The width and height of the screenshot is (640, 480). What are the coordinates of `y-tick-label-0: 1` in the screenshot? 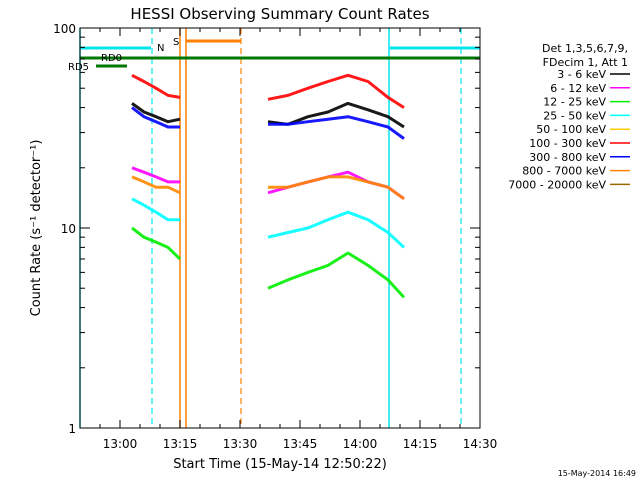 It's located at (72, 429).